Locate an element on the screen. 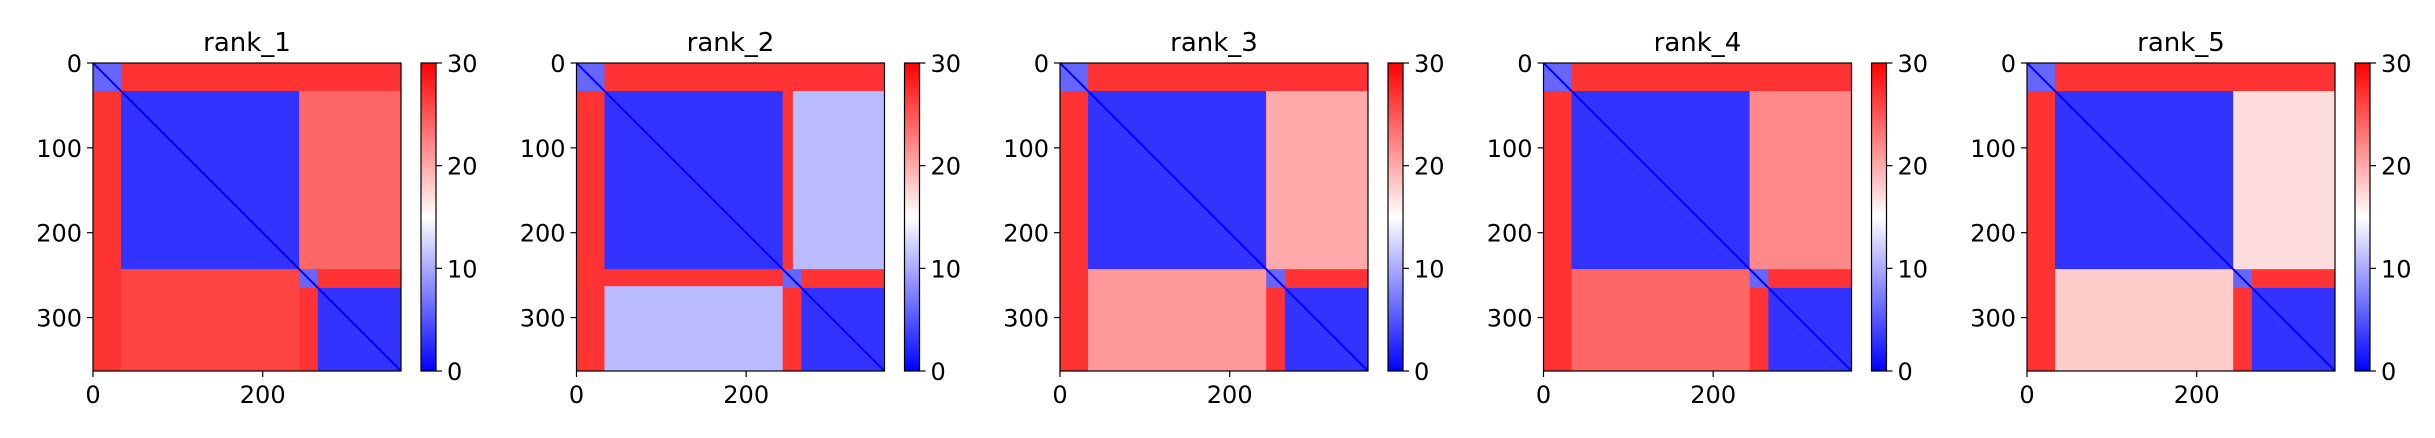  panel-title: rank_1 is located at coordinates (247, 43).